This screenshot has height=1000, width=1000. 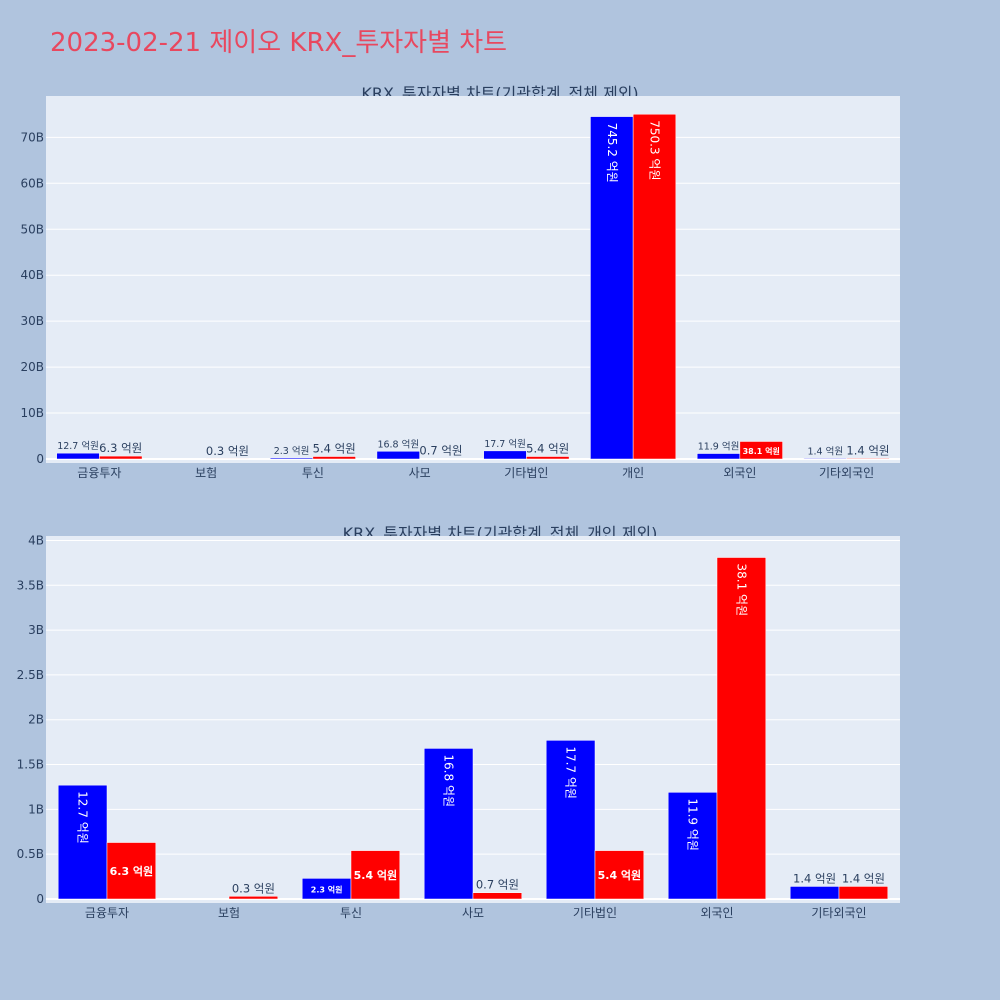 What do you see at coordinates (654, 150) in the screenshot?
I see `data-label: 750.3 억원` at bounding box center [654, 150].